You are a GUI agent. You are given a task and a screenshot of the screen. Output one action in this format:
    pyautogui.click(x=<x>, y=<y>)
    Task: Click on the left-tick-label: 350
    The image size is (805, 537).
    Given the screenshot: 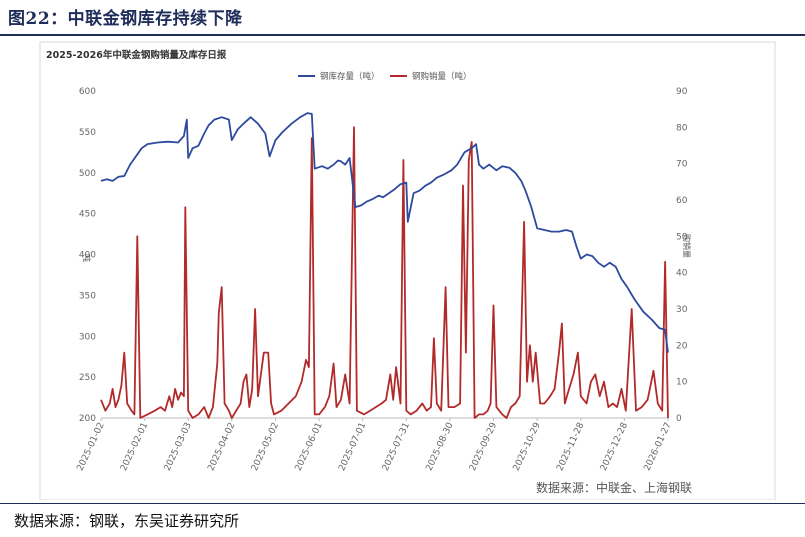 What is the action you would take?
    pyautogui.click(x=87, y=296)
    